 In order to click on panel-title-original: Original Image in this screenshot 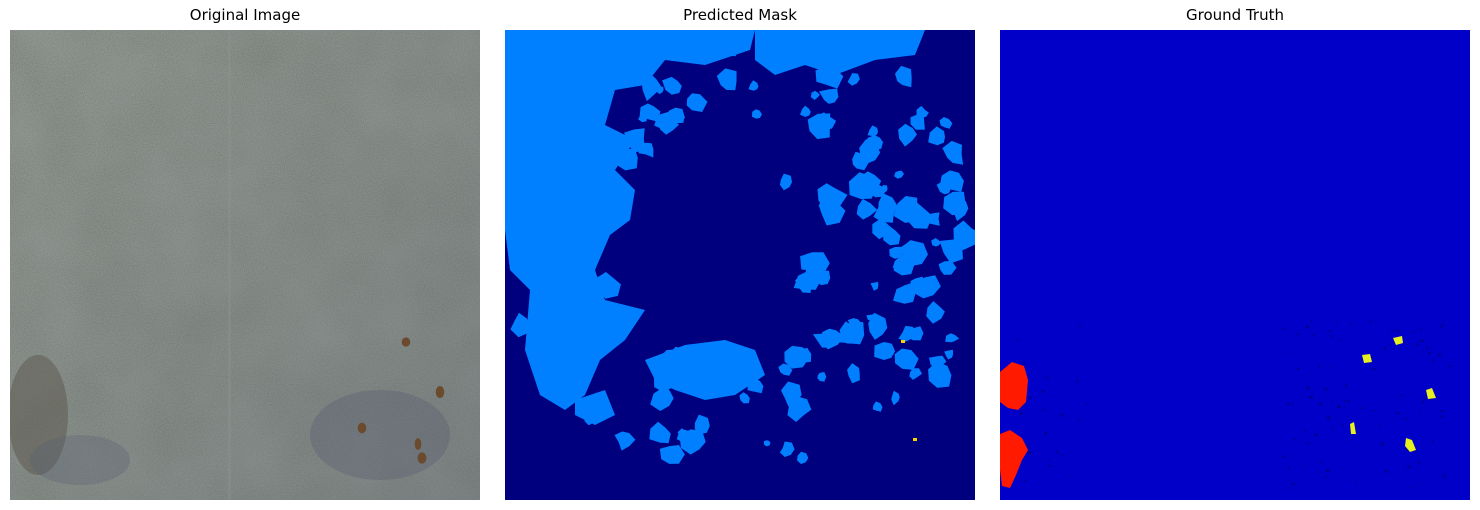, I will do `click(245, 15)`.